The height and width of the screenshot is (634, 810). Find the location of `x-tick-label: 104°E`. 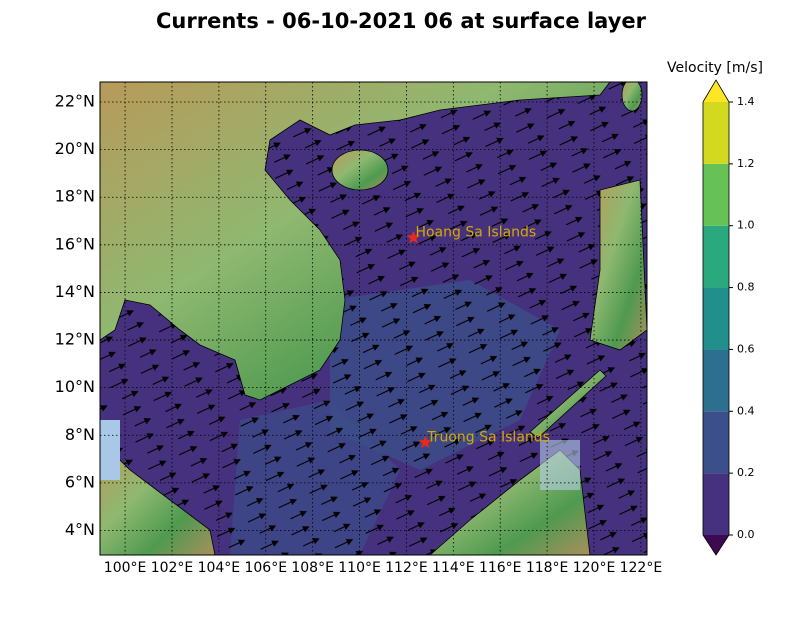

x-tick-label: 104°E is located at coordinates (219, 568).